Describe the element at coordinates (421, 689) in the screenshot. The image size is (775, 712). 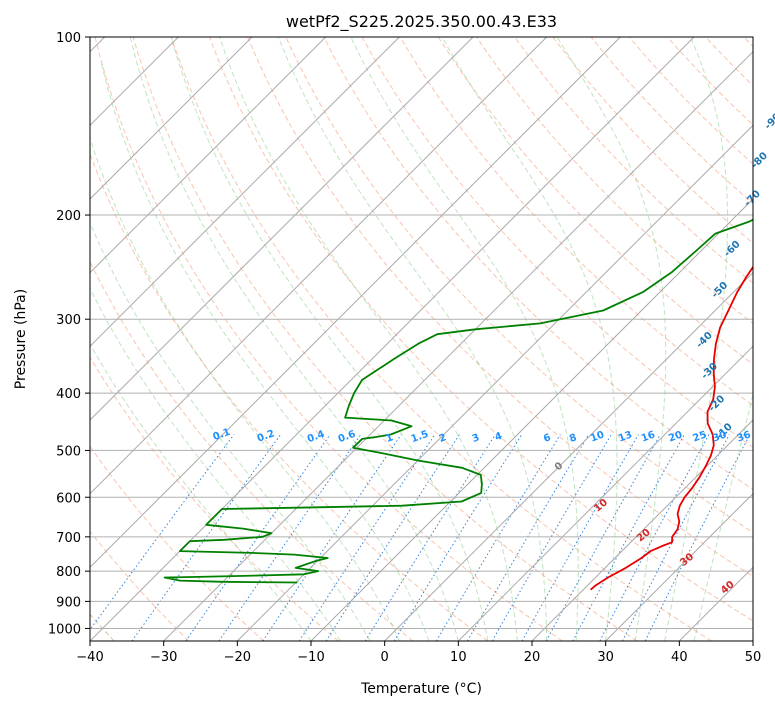
I see `x-axis-label: Temperature (°C)` at that location.